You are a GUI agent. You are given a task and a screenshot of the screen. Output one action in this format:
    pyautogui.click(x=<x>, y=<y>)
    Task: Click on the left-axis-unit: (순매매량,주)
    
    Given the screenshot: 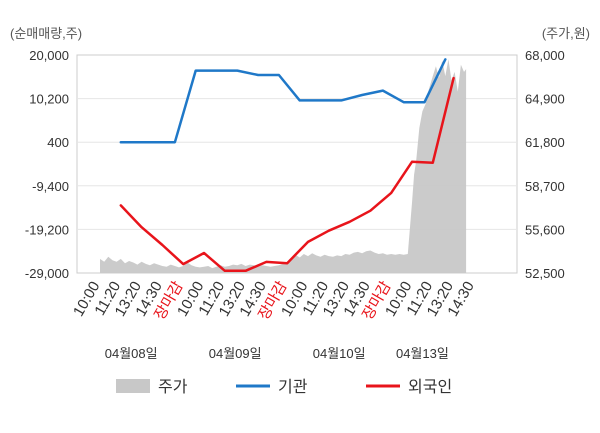 What is the action you would take?
    pyautogui.click(x=46, y=33)
    